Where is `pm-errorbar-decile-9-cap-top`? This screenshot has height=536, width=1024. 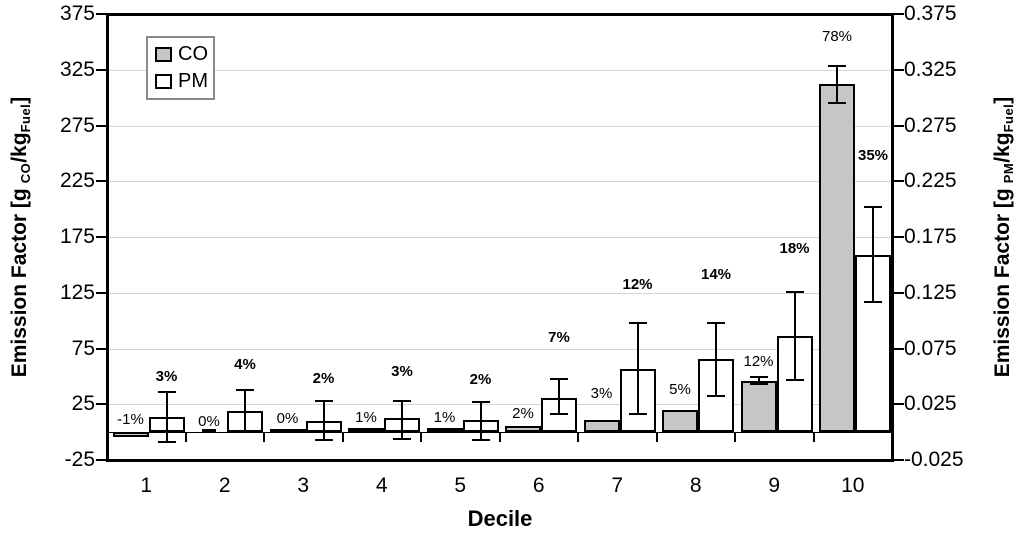
pm-errorbar-decile-9-cap-top is located at coordinates (794, 291).